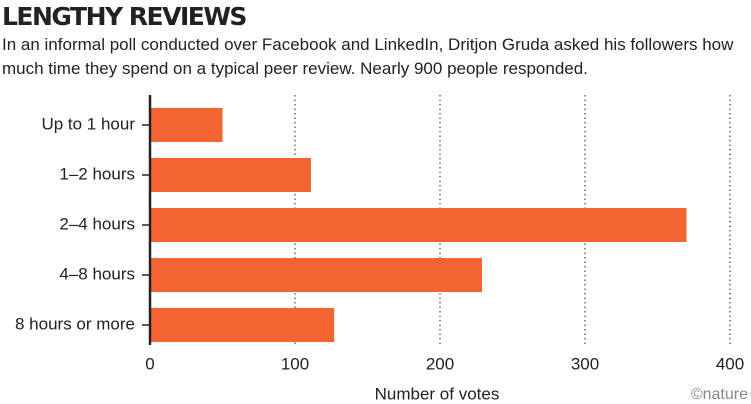 The image size is (751, 404). What do you see at coordinates (149, 363) in the screenshot?
I see `x-tick-label: 0` at bounding box center [149, 363].